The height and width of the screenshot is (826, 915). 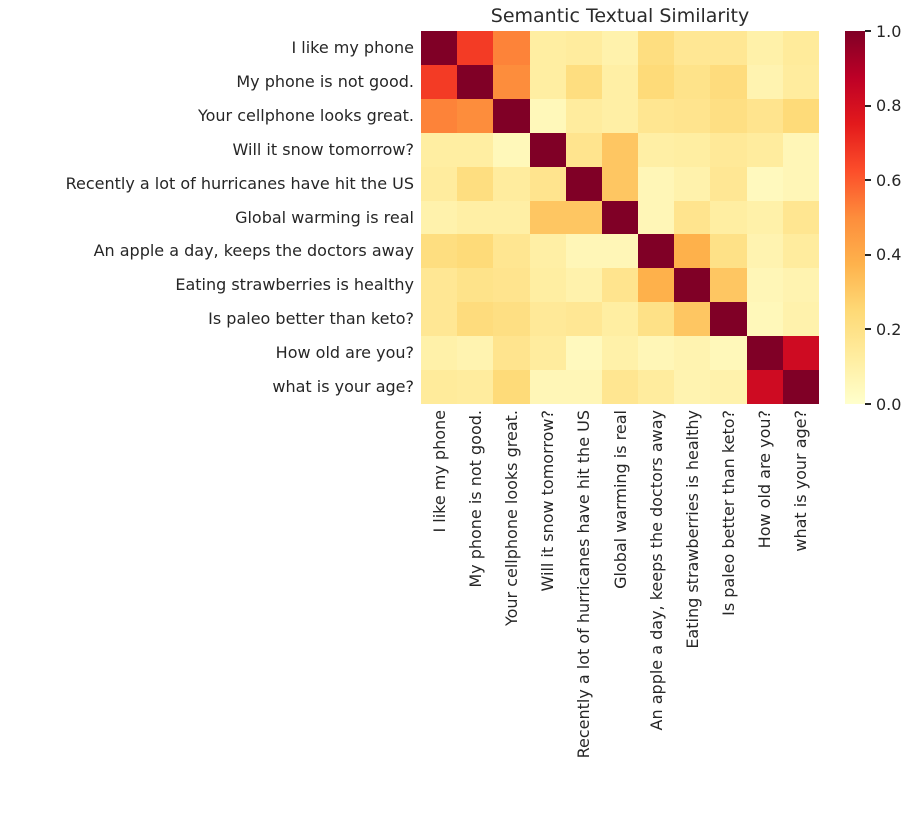 What do you see at coordinates (692, 529) in the screenshot?
I see `x-tick-label: Eating strawberries is healthy` at bounding box center [692, 529].